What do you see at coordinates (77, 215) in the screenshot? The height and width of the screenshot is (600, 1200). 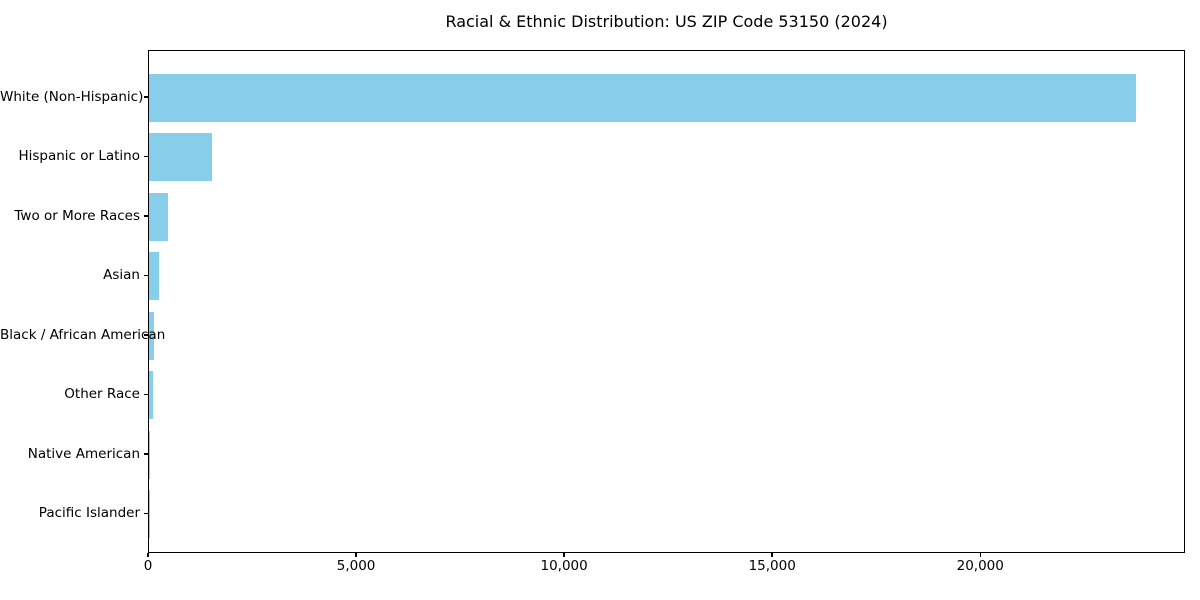 I see `y-tick-label: Two or More Races` at bounding box center [77, 215].